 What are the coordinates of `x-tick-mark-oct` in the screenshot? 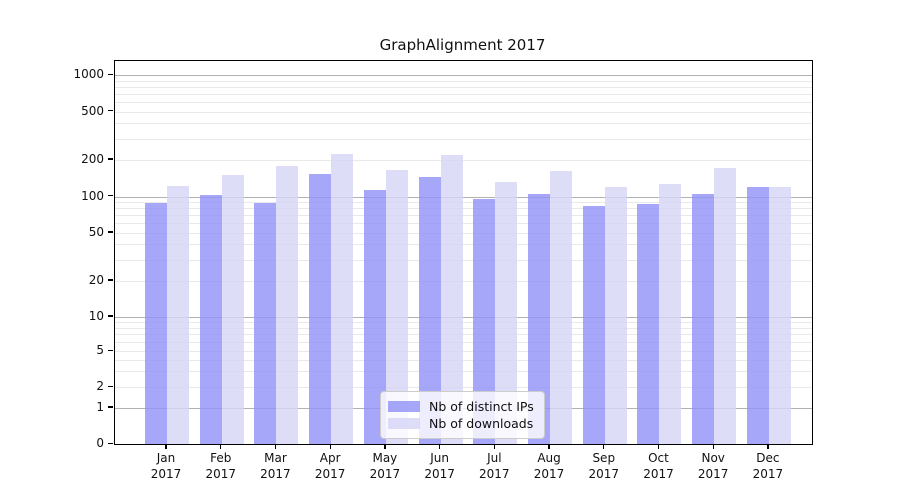 It's located at (658, 446).